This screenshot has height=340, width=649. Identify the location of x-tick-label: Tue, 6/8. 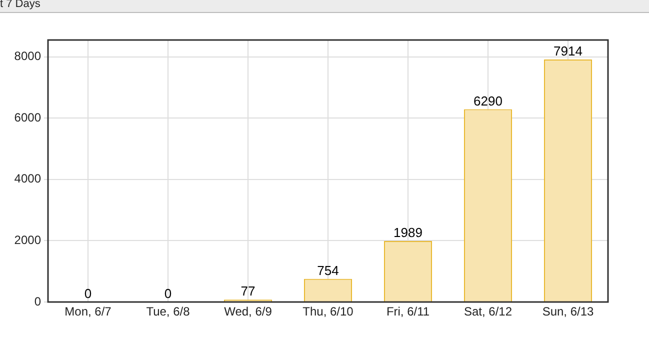
(168, 311).